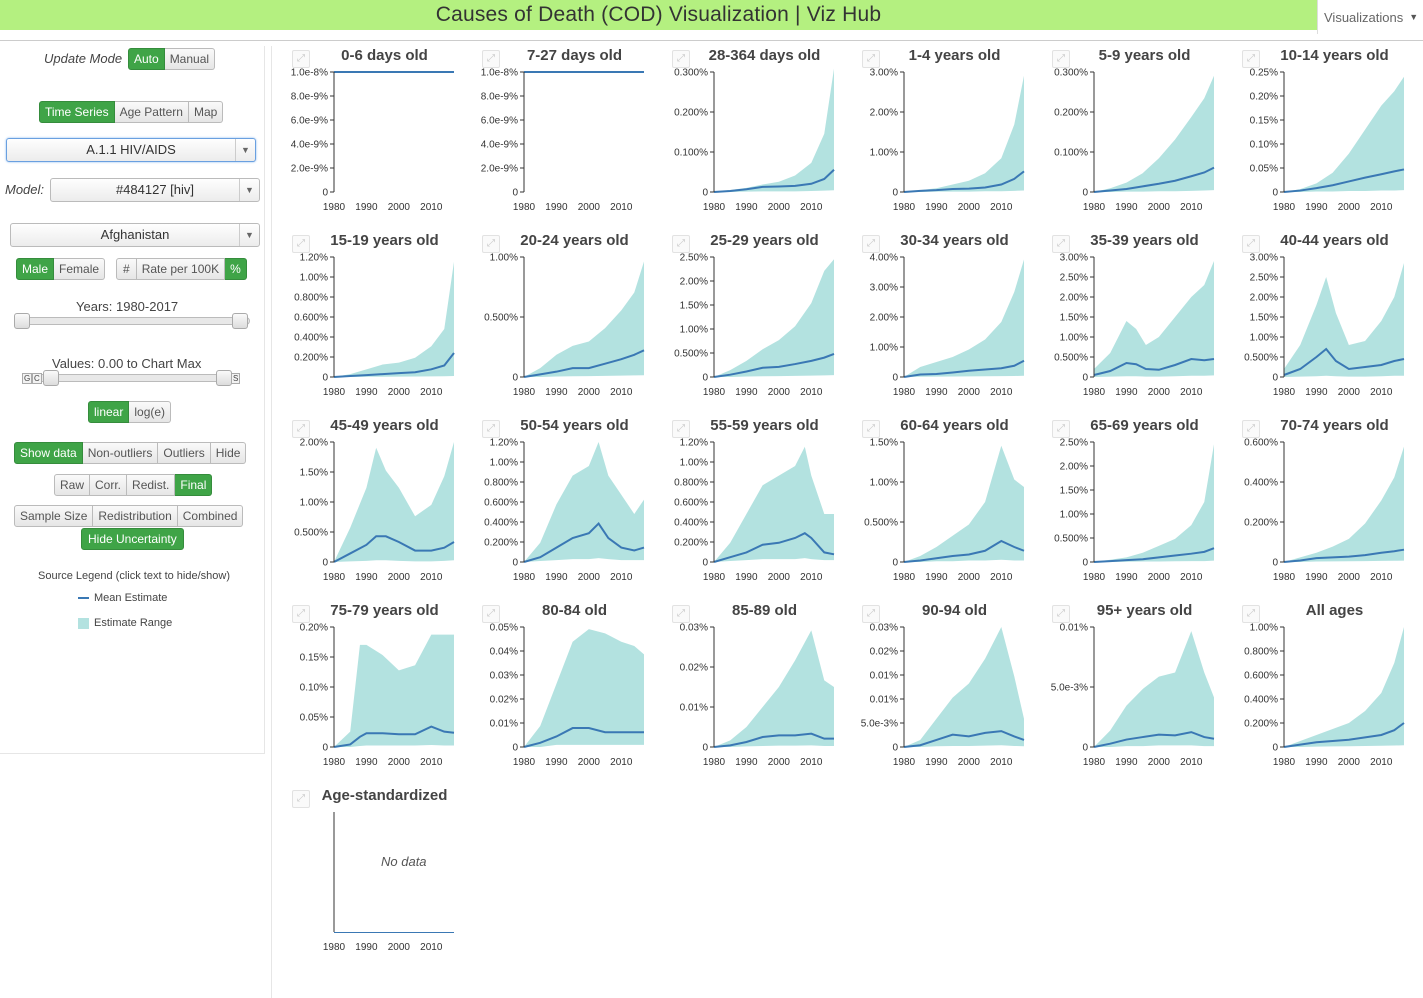 The width and height of the screenshot is (1423, 998). I want to click on mean-estimate-line, so click(394, 736).